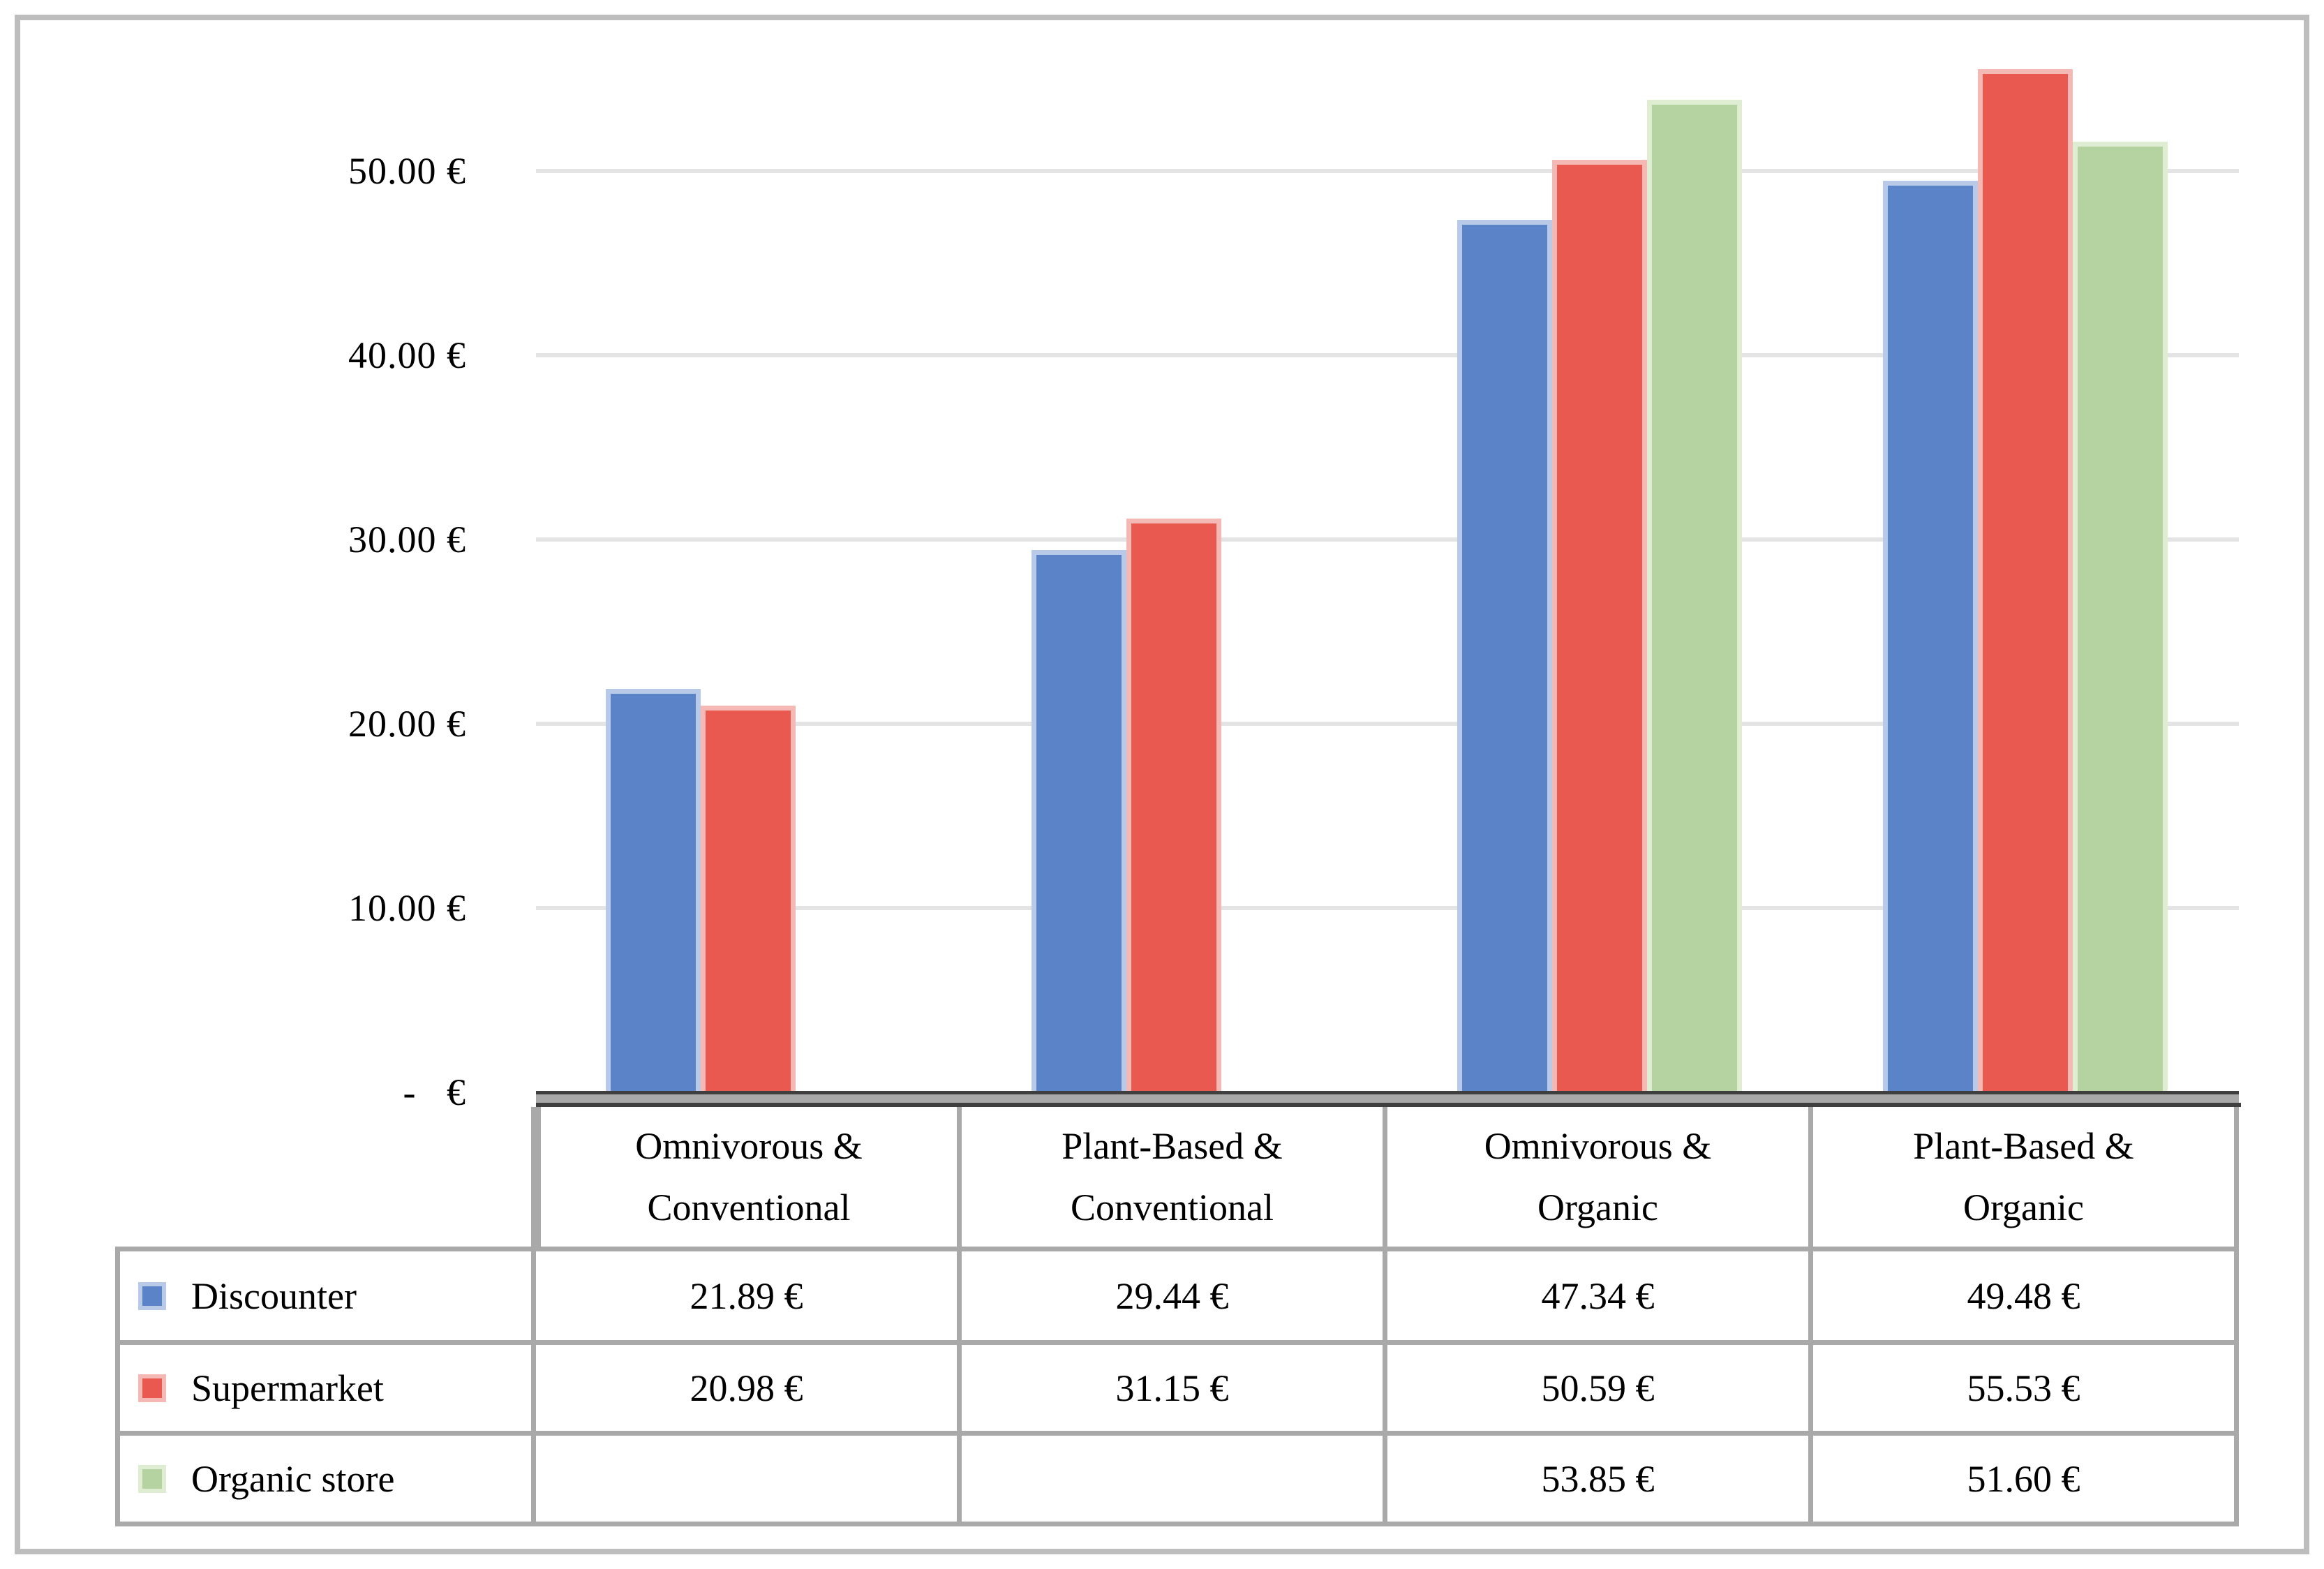  I want to click on column-header-omnivorous-conventional: Omnivorous & Conventional, so click(749, 1179).